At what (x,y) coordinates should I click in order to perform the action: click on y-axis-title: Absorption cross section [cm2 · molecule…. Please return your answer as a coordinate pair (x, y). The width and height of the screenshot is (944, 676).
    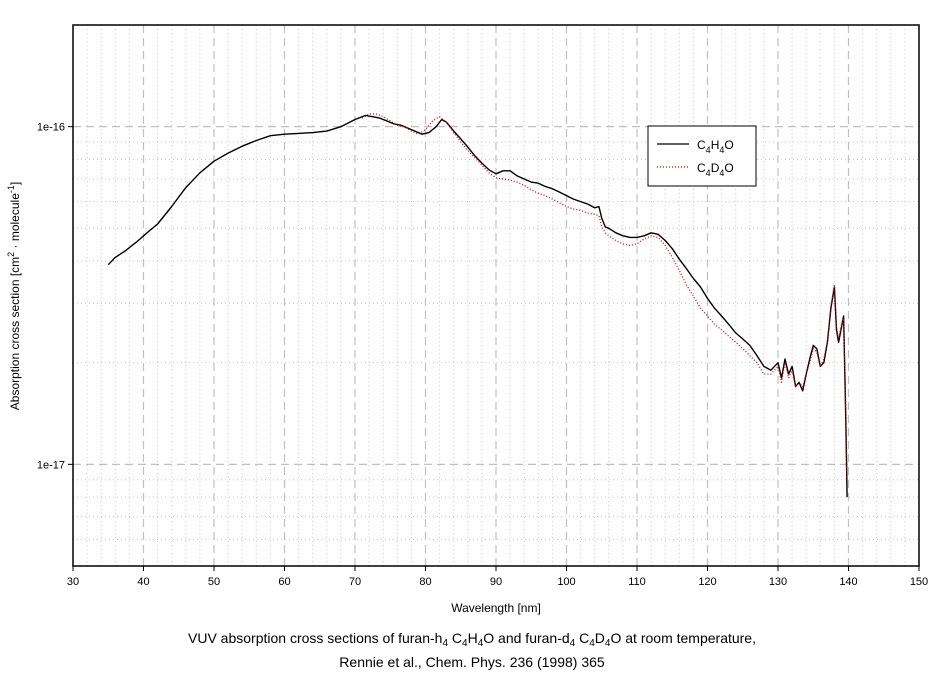
    Looking at the image, I should click on (14, 296).